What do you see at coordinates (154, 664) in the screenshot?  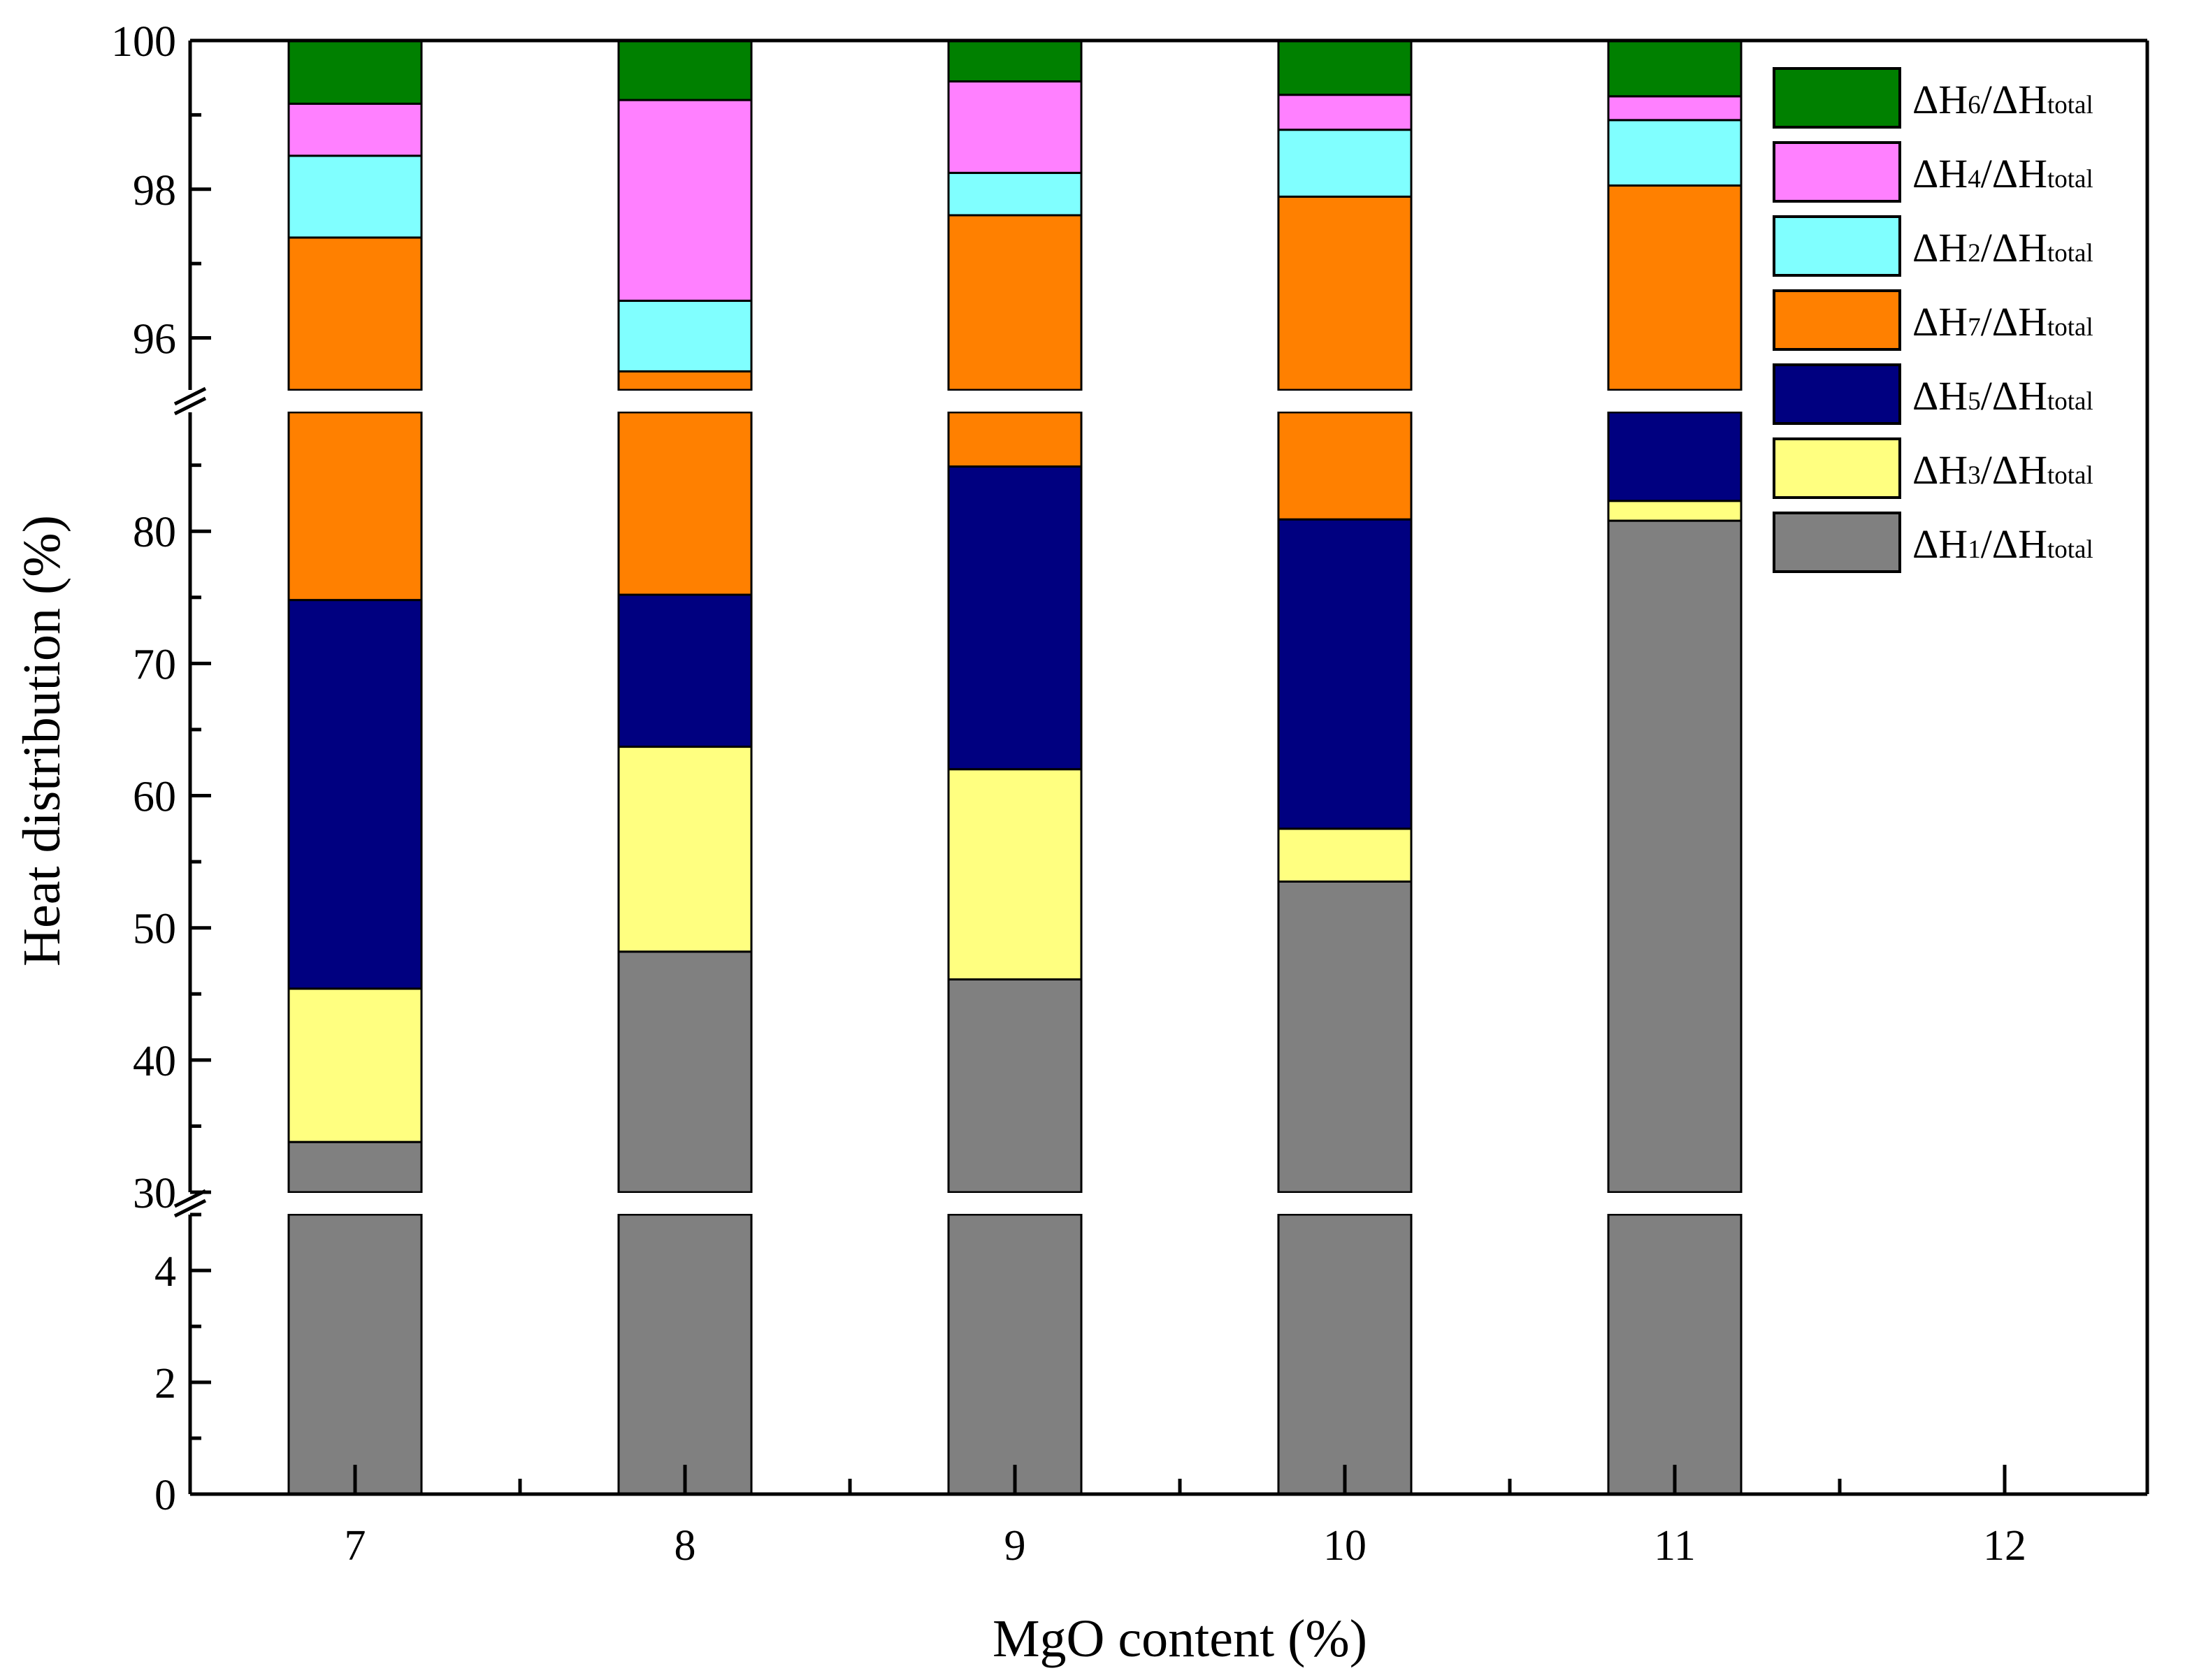 I see `y-tick-label: 70` at bounding box center [154, 664].